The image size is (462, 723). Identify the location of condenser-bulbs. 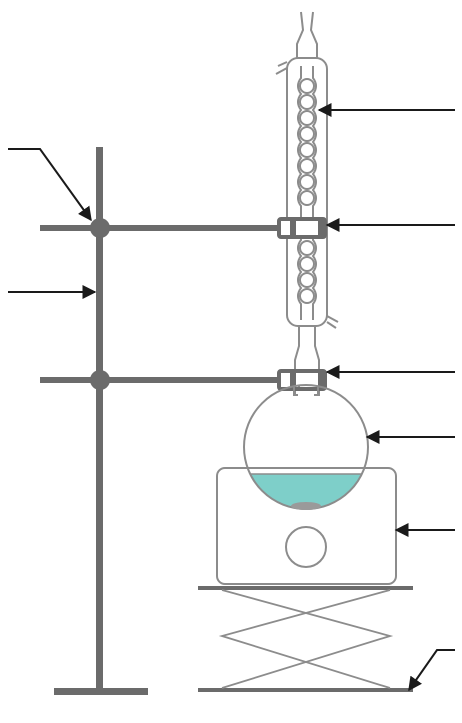
(307, 191).